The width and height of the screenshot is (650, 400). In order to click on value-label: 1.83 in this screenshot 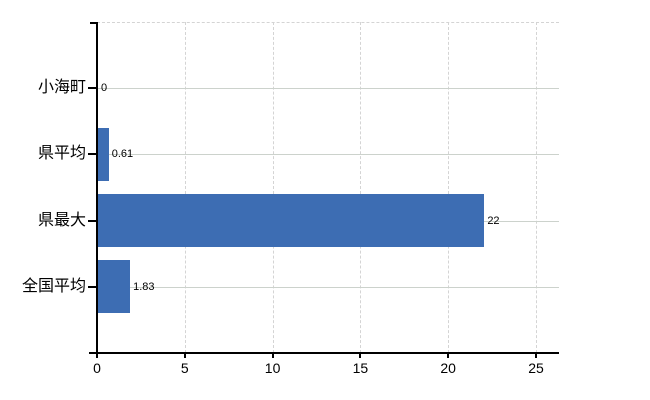, I will do `click(144, 286)`.